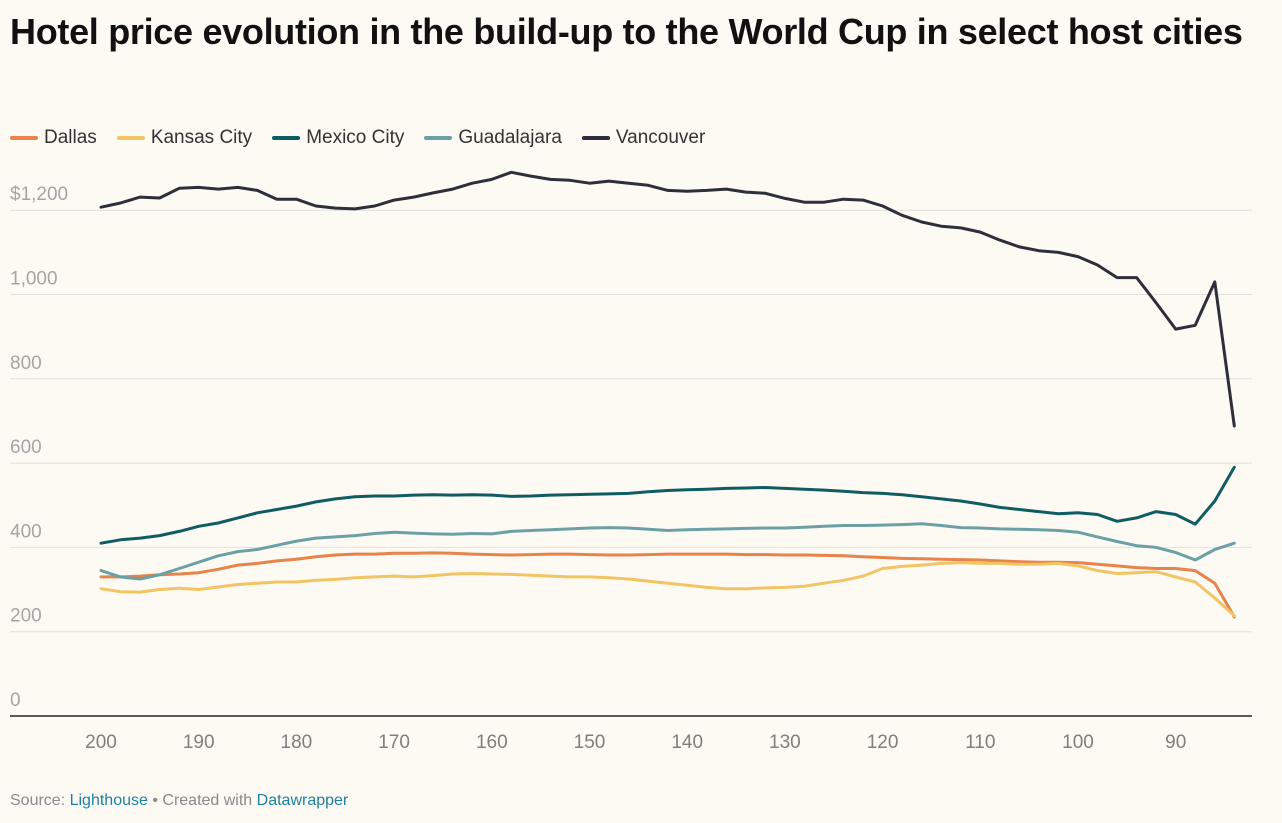 Image resolution: width=1282 pixels, height=823 pixels. I want to click on x-tick-label: 140, so click(687, 742).